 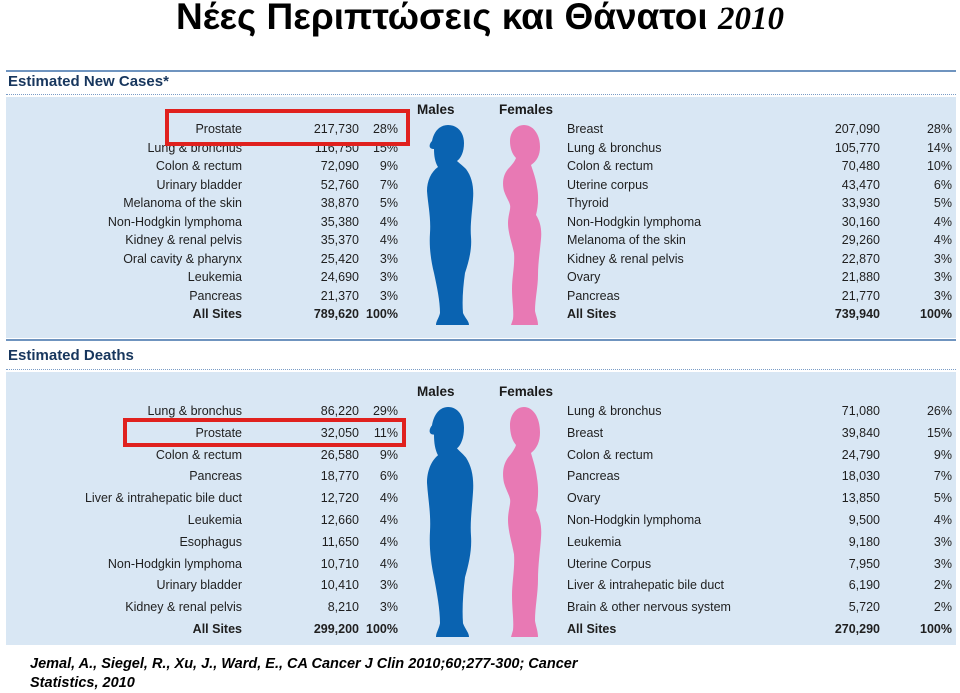 What do you see at coordinates (339, 585) in the screenshot?
I see `male-count: 10,410` at bounding box center [339, 585].